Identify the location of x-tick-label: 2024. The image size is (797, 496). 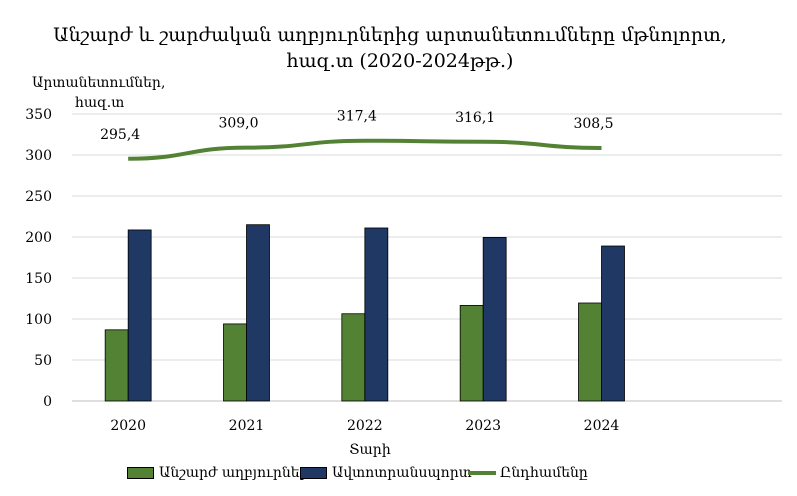
(602, 426).